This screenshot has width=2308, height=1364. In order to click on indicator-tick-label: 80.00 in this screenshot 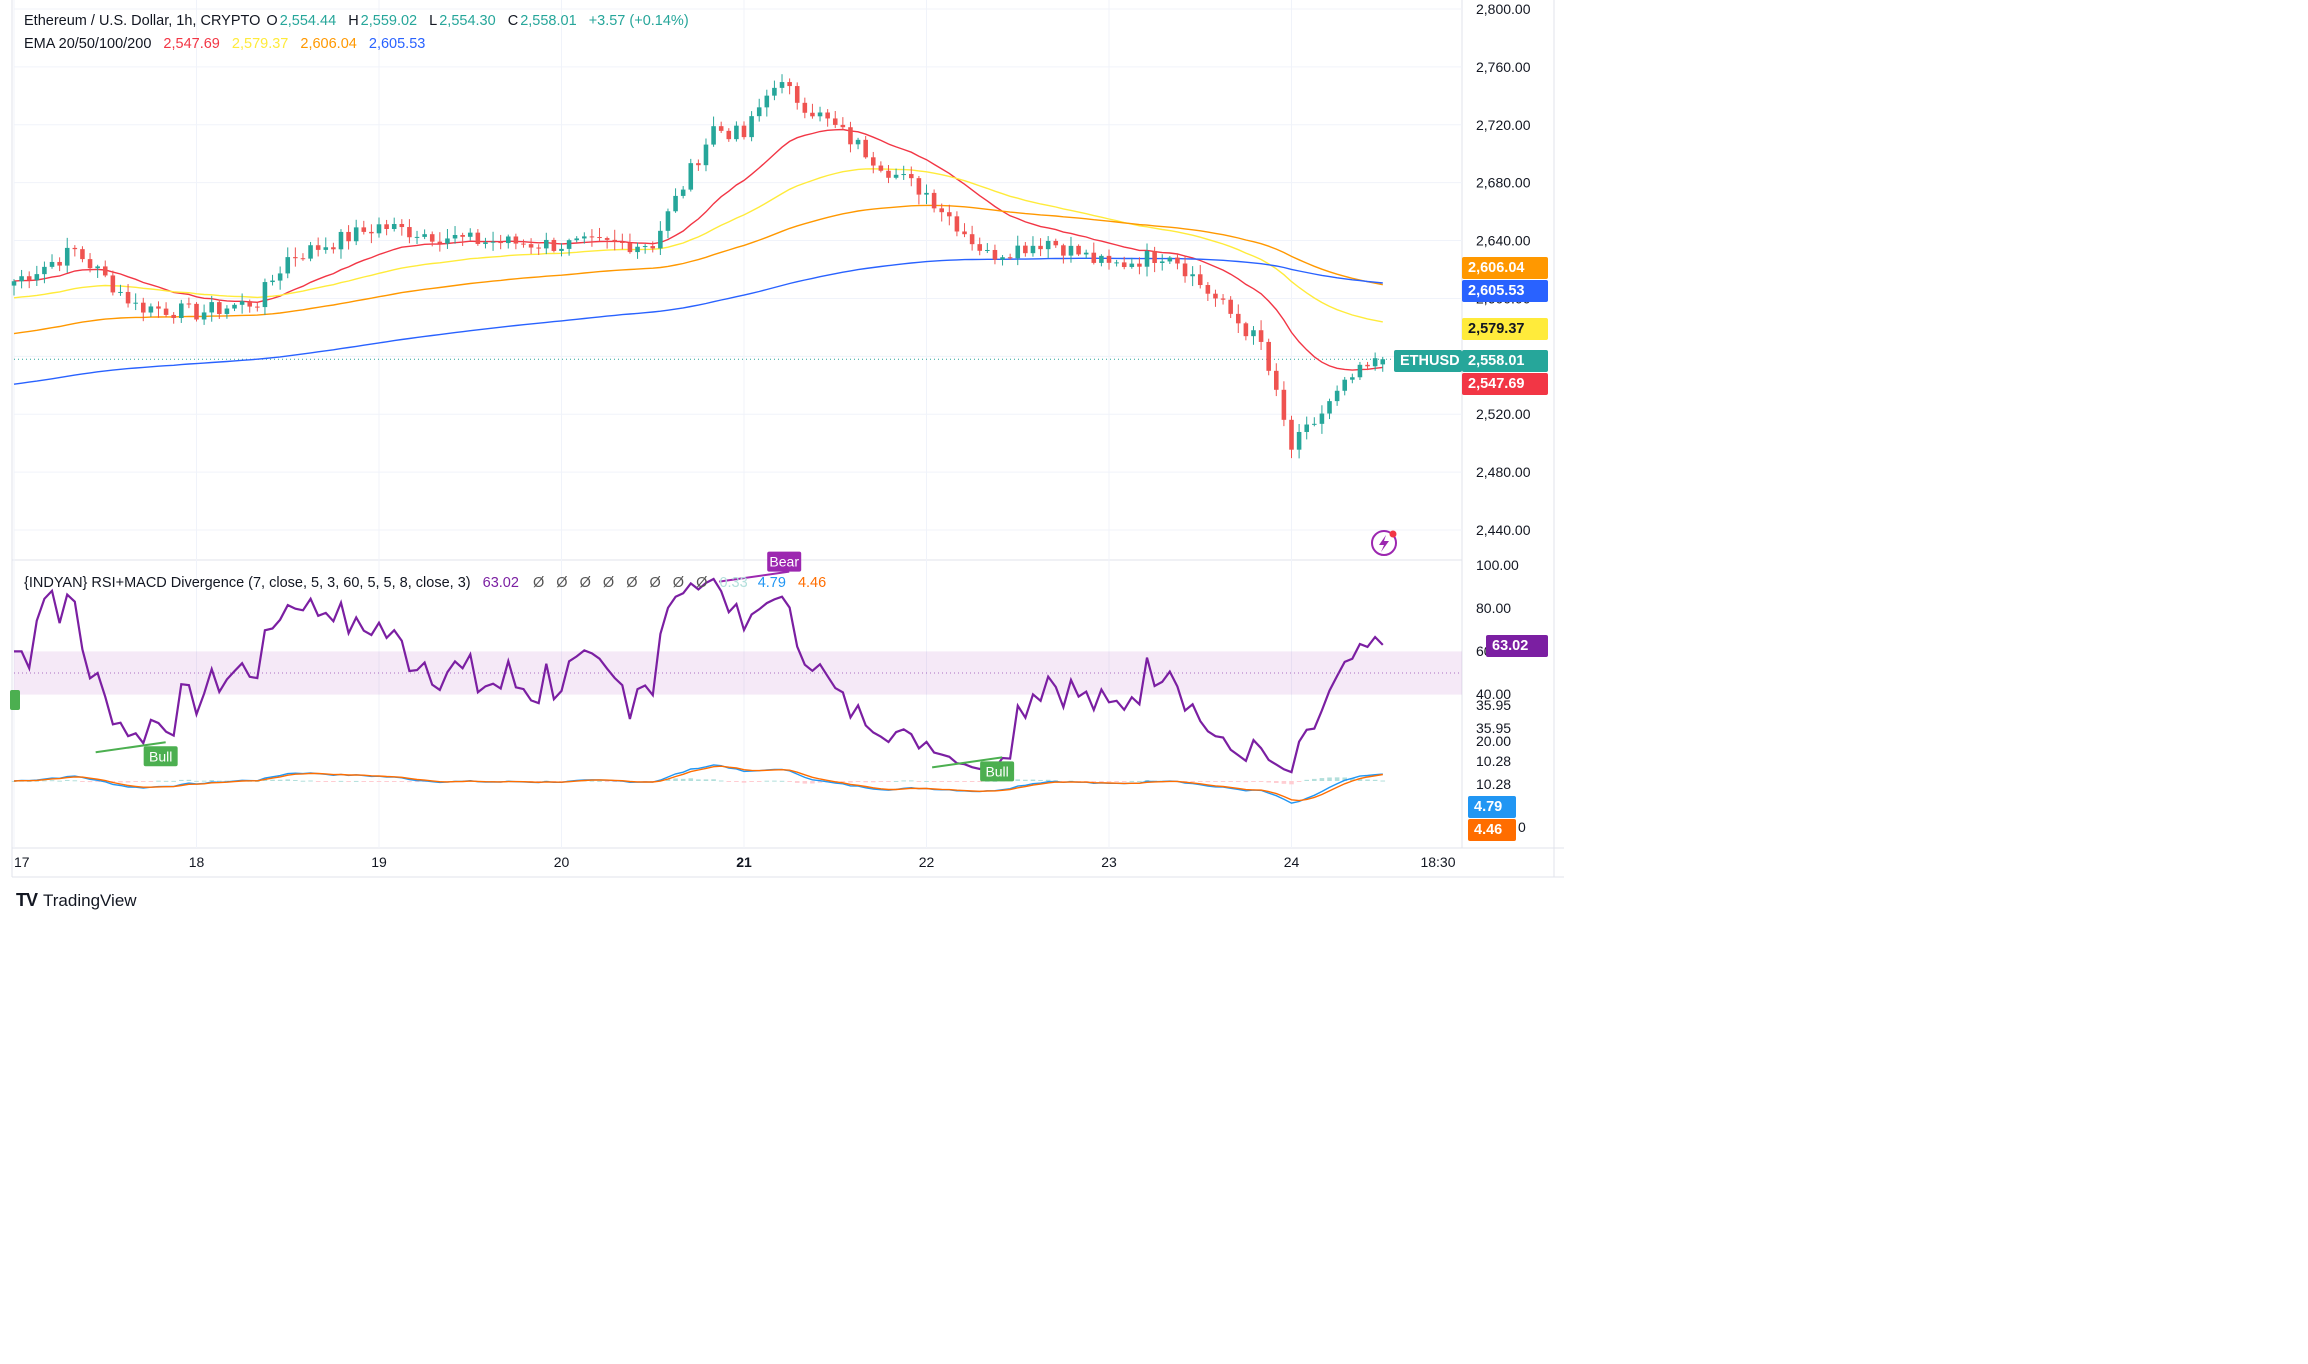, I will do `click(1493, 608)`.